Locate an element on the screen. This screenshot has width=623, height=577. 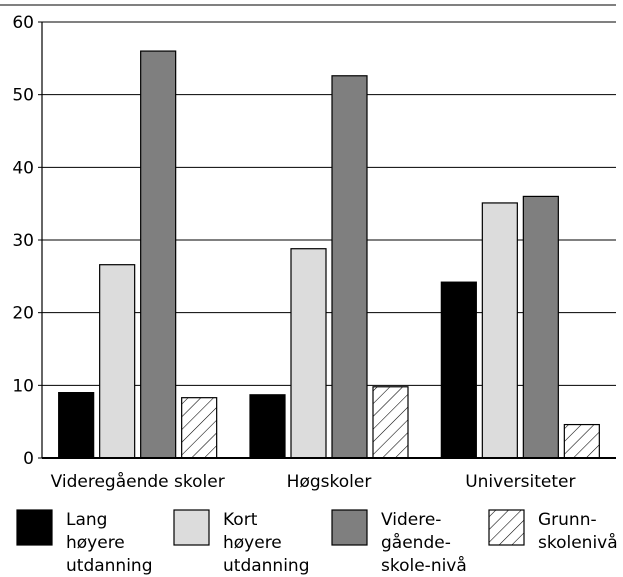
y-tick-label: 10 is located at coordinates (23, 386).